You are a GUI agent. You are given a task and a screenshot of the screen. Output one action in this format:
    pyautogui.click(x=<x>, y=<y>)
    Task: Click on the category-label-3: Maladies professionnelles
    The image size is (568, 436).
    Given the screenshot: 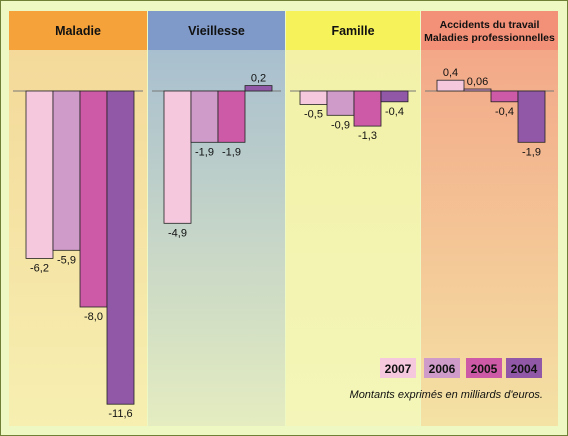 What is the action you would take?
    pyautogui.click(x=489, y=38)
    